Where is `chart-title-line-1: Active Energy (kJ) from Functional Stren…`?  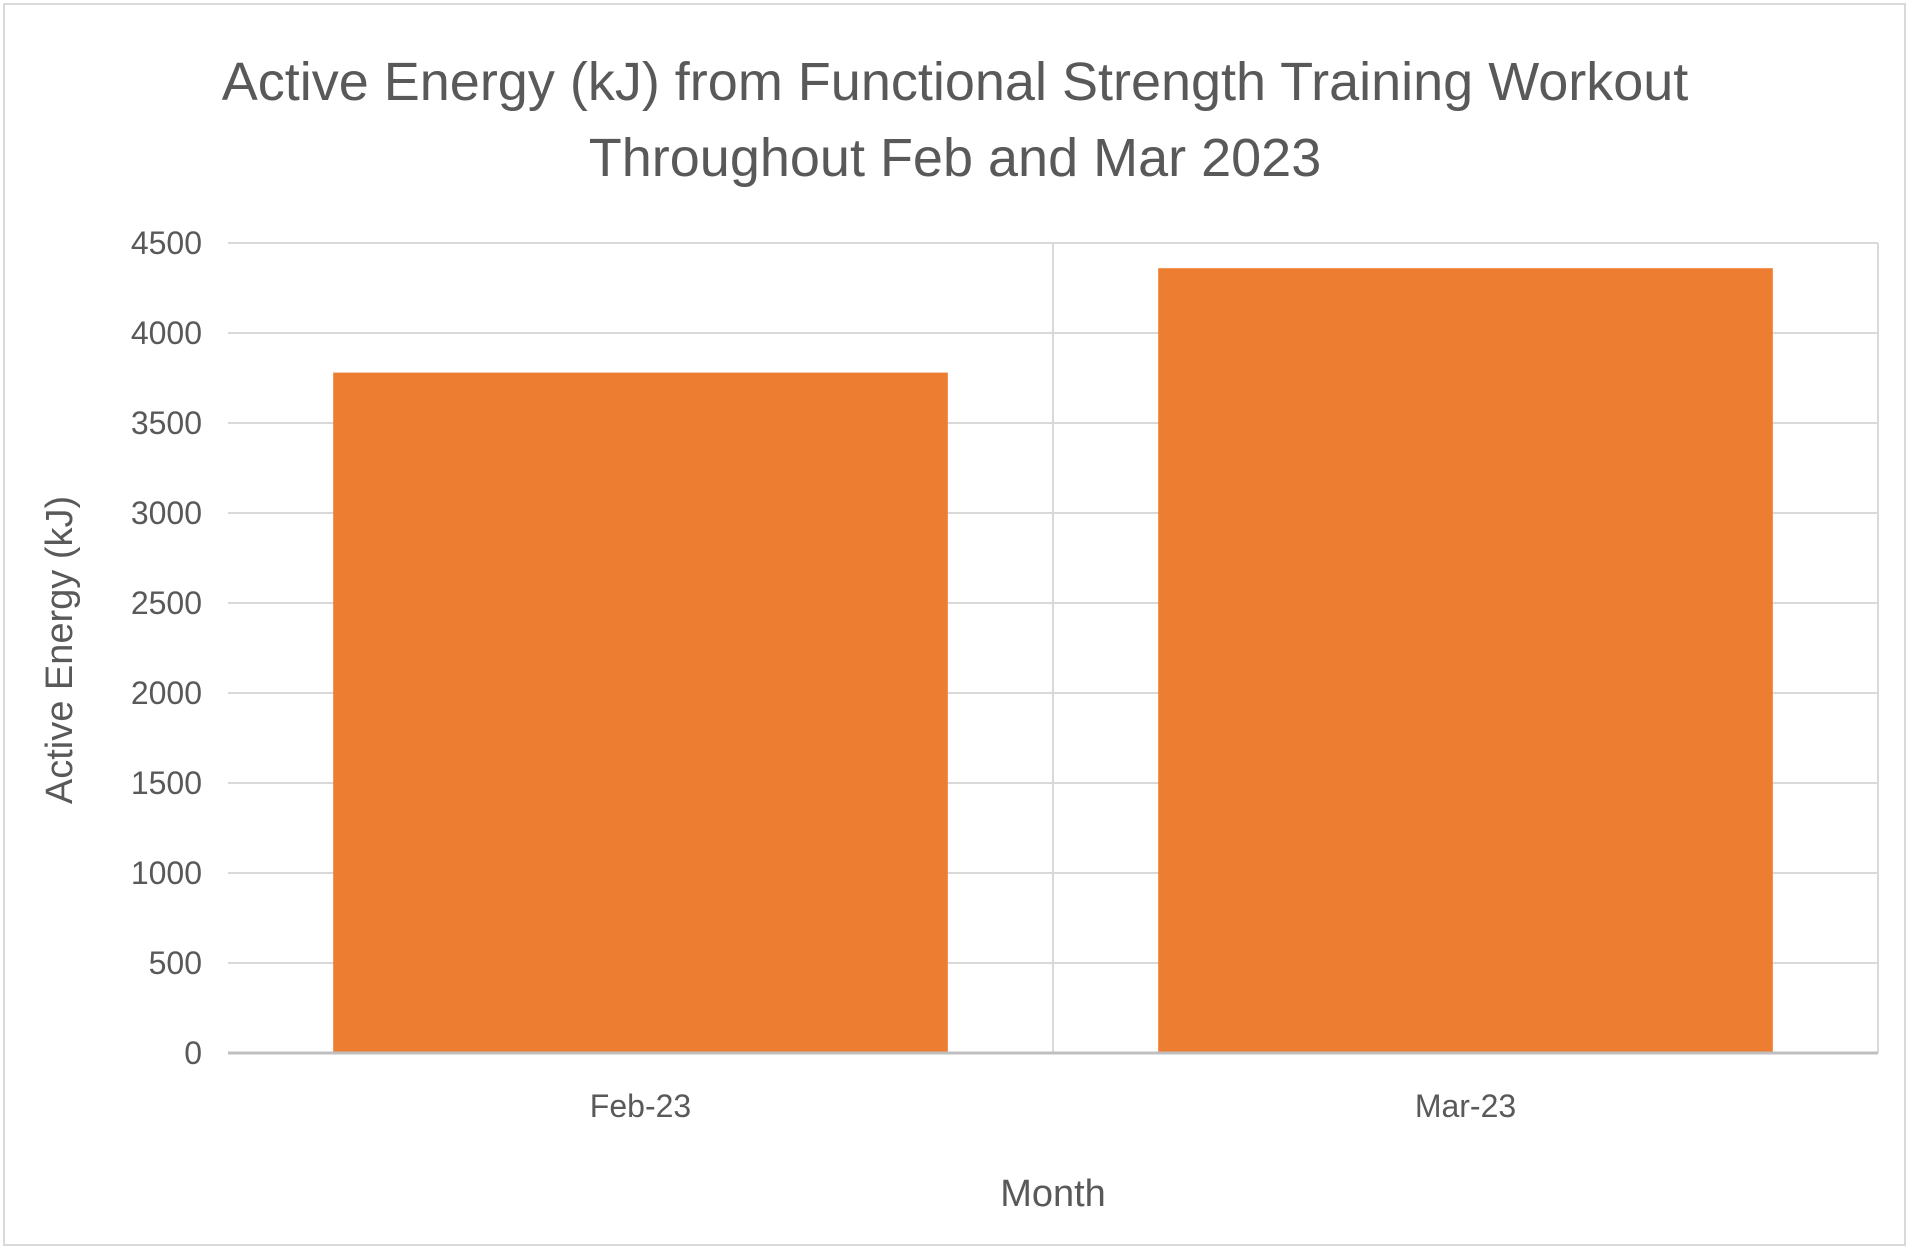 chart-title-line-1: Active Energy (kJ) from Functional Stren… is located at coordinates (955, 82).